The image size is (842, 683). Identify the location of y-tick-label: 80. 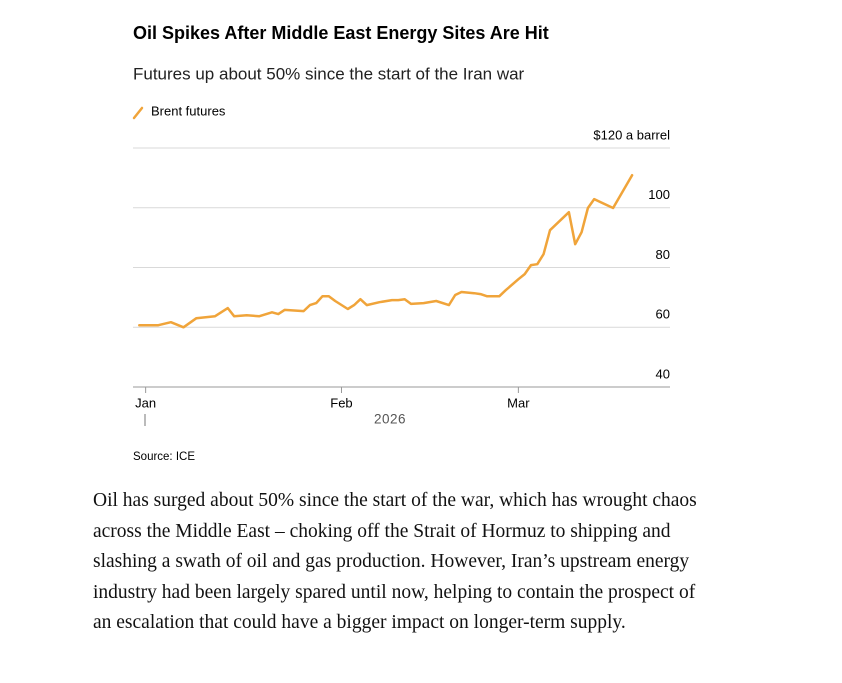
(663, 254).